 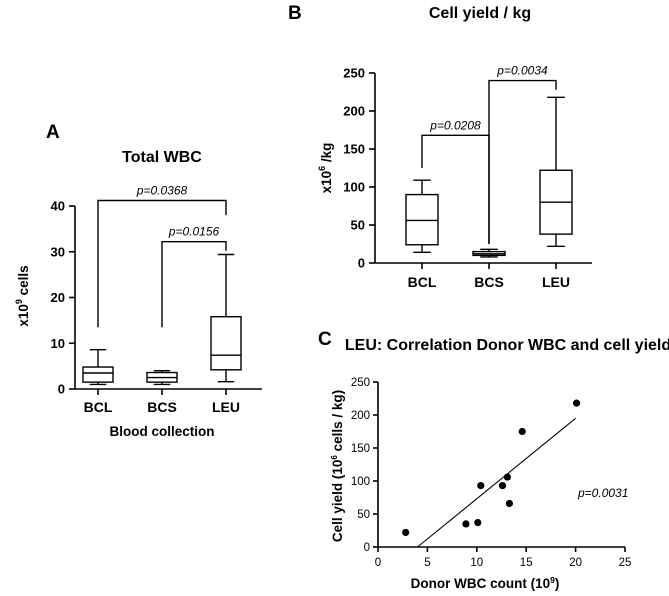 I want to click on panel-a-letter: A, so click(x=53, y=132).